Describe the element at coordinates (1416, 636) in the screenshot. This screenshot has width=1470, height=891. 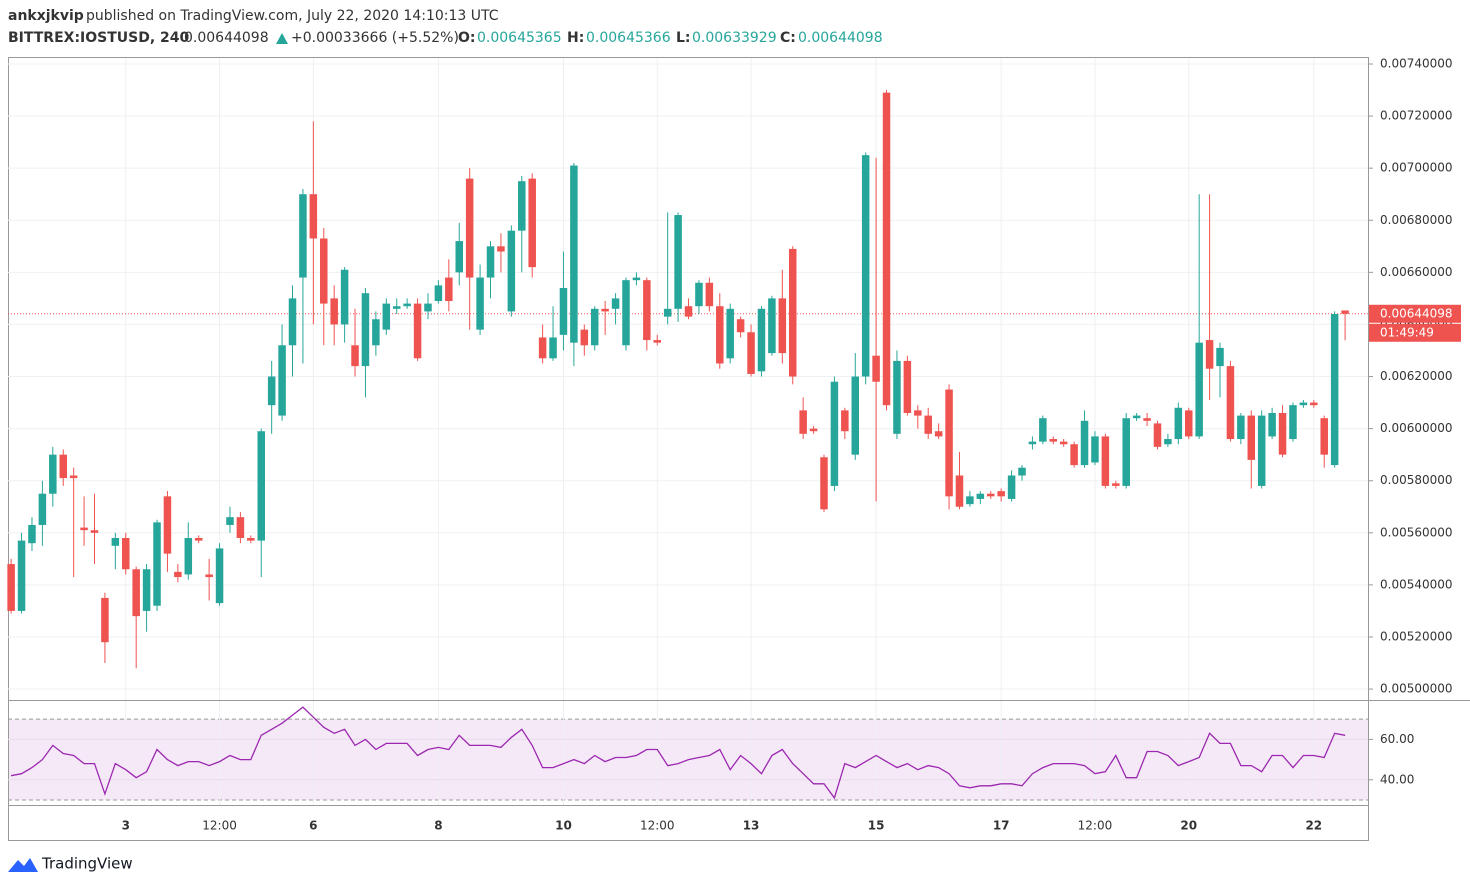
I see `y-tick-label: 0.00520000` at that location.